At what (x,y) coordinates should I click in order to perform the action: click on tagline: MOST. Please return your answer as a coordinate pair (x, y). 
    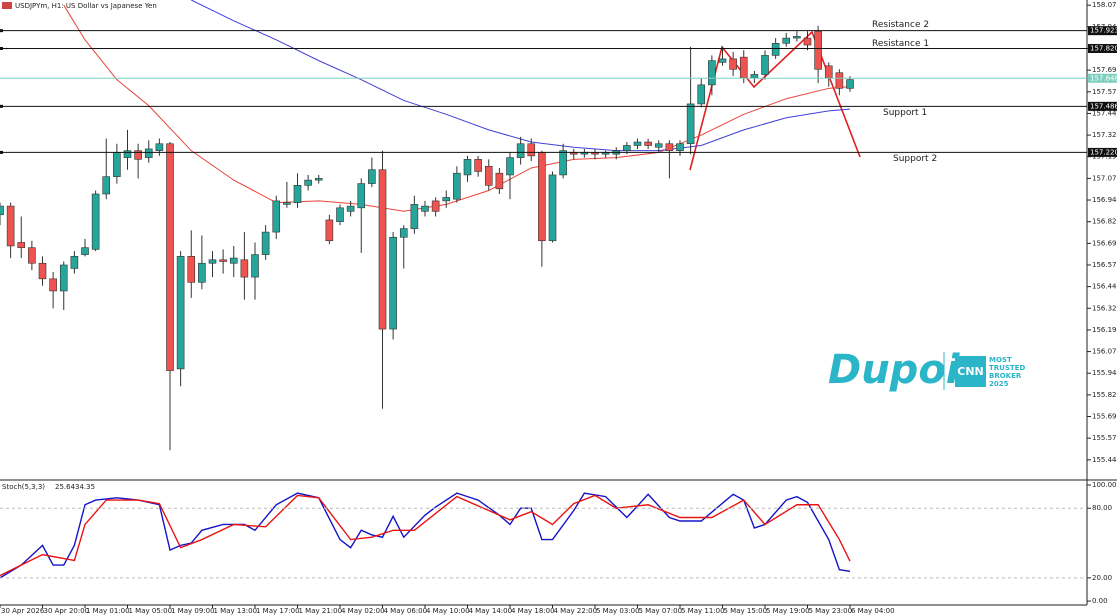
    Looking at the image, I should click on (1000, 360).